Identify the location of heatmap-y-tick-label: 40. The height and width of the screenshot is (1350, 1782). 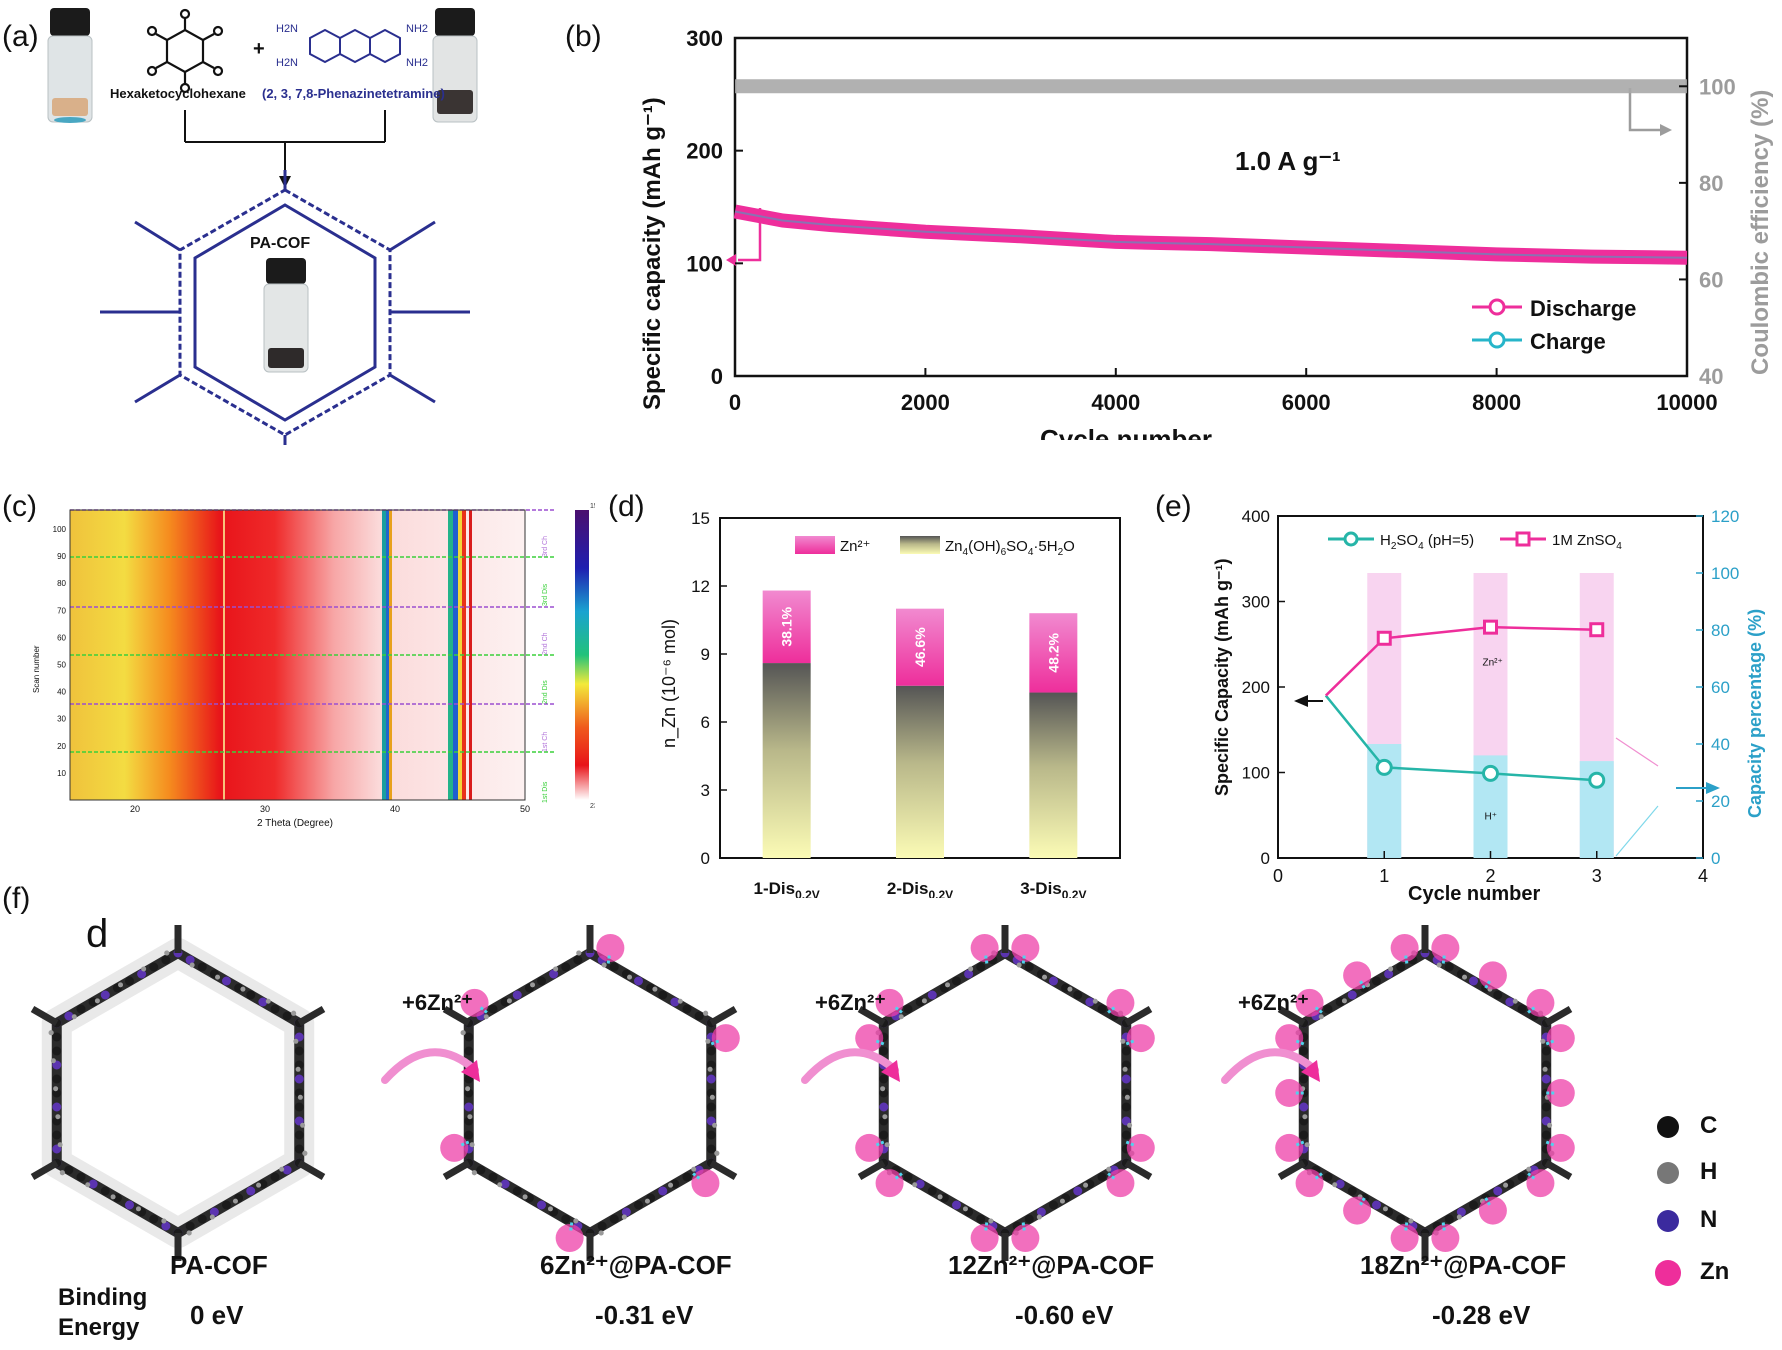
(61, 692).